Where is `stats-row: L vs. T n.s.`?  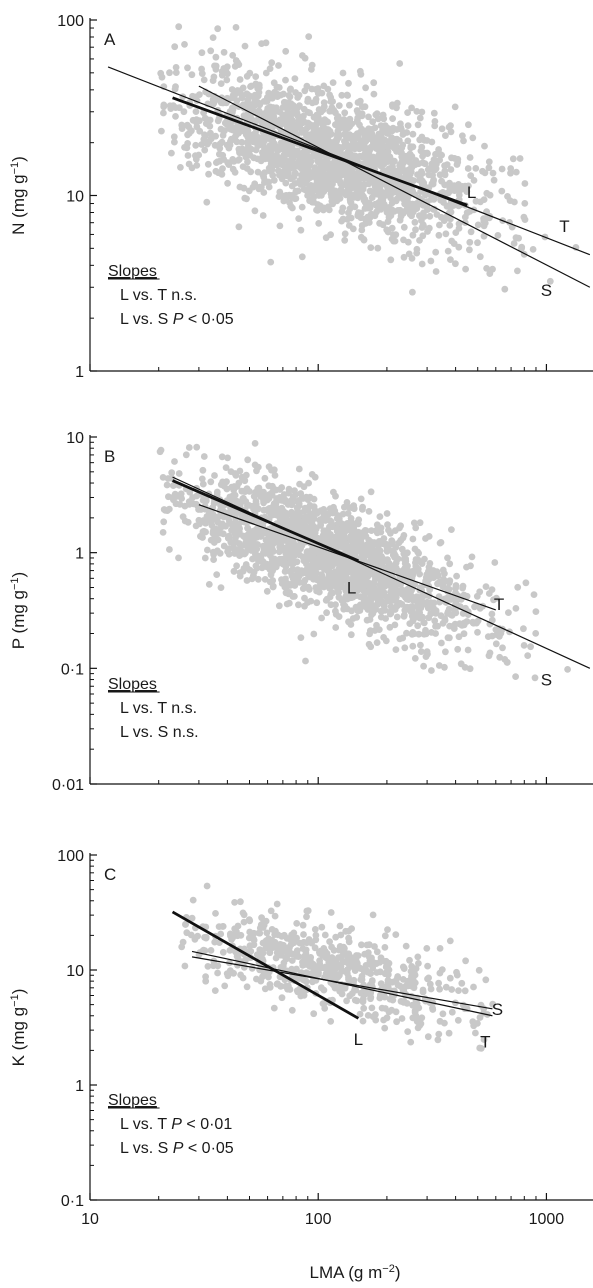
stats-row: L vs. T n.s. is located at coordinates (158, 708).